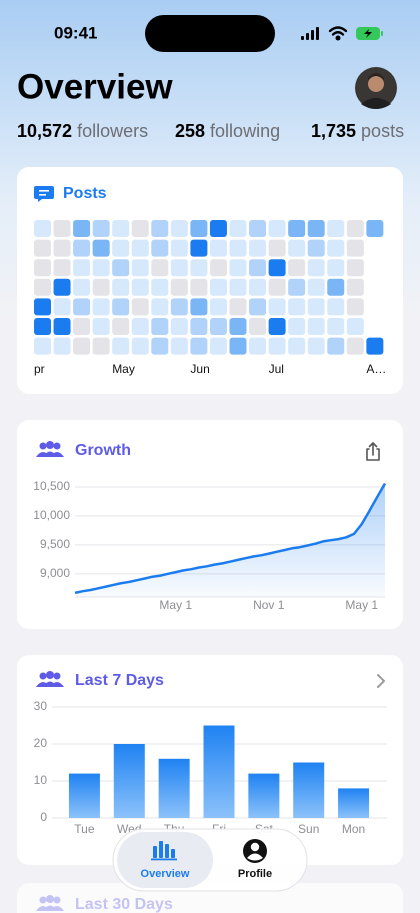 This screenshot has height=913, width=420. What do you see at coordinates (41, 780) in the screenshot?
I see `y-tick-label: 10` at bounding box center [41, 780].